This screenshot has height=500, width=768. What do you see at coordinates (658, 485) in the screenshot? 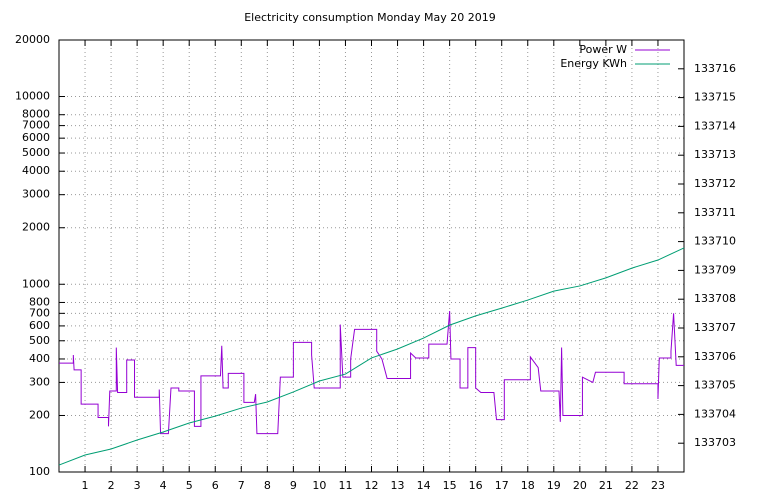
I see `x-tick-label: 23` at bounding box center [658, 485].